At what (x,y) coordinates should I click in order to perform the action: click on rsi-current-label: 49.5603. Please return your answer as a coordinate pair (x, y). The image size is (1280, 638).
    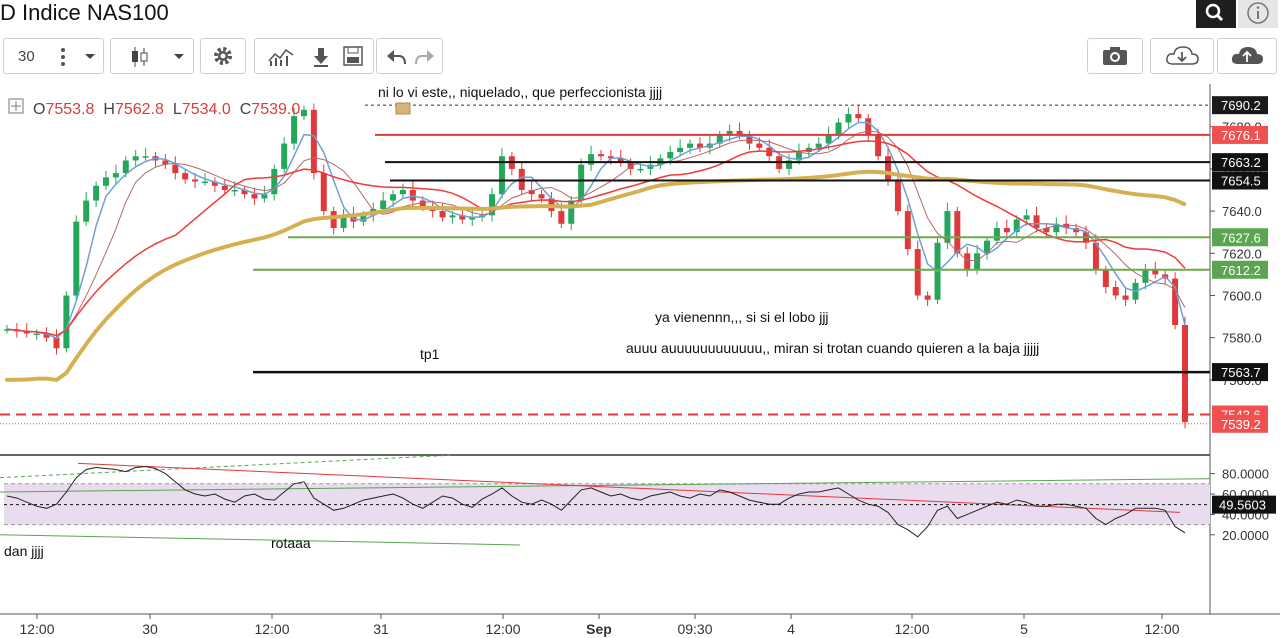
    Looking at the image, I should click on (1242, 505).